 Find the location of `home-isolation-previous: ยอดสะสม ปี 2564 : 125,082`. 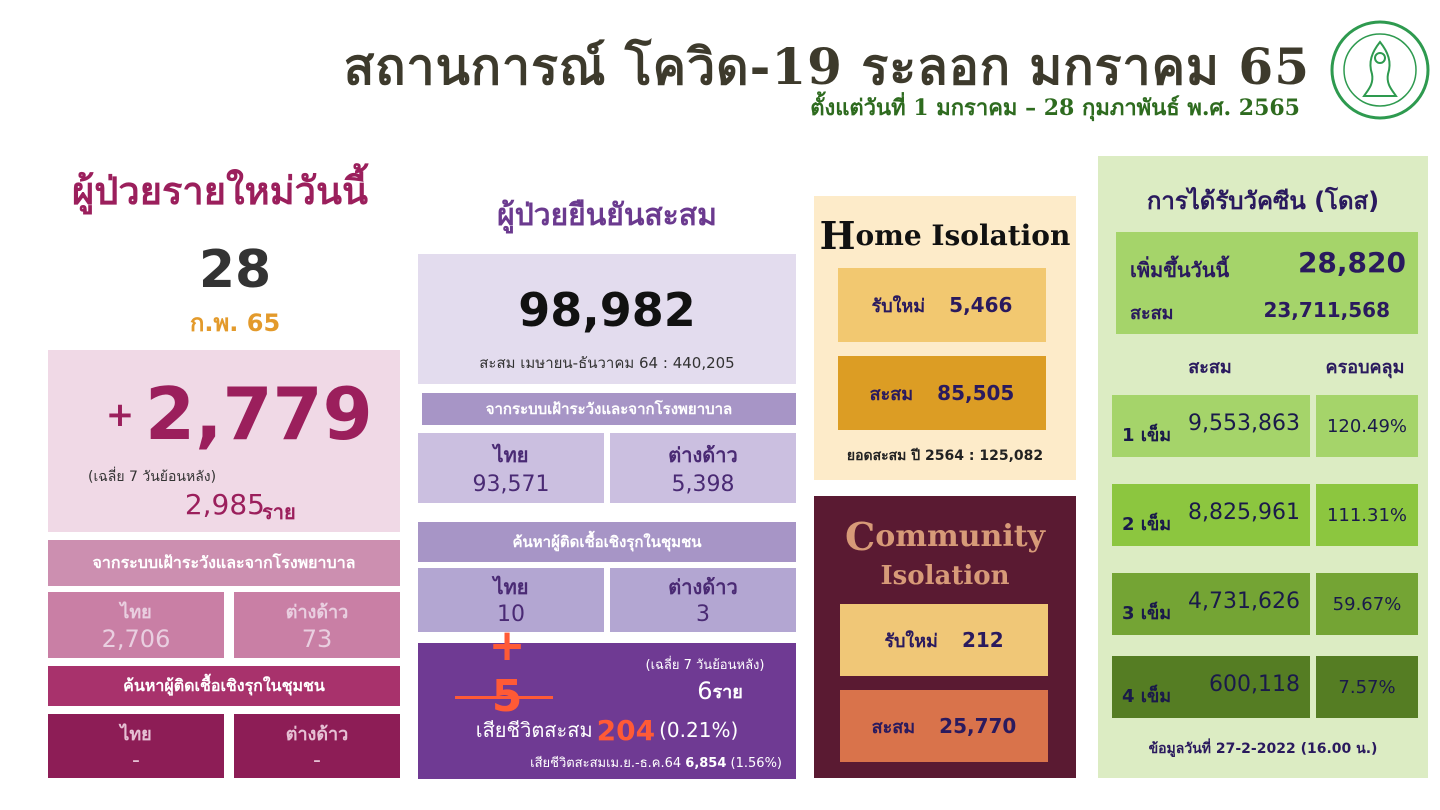

home-isolation-previous: ยอดสะสม ปี 2564 : 125,082 is located at coordinates (945, 456).